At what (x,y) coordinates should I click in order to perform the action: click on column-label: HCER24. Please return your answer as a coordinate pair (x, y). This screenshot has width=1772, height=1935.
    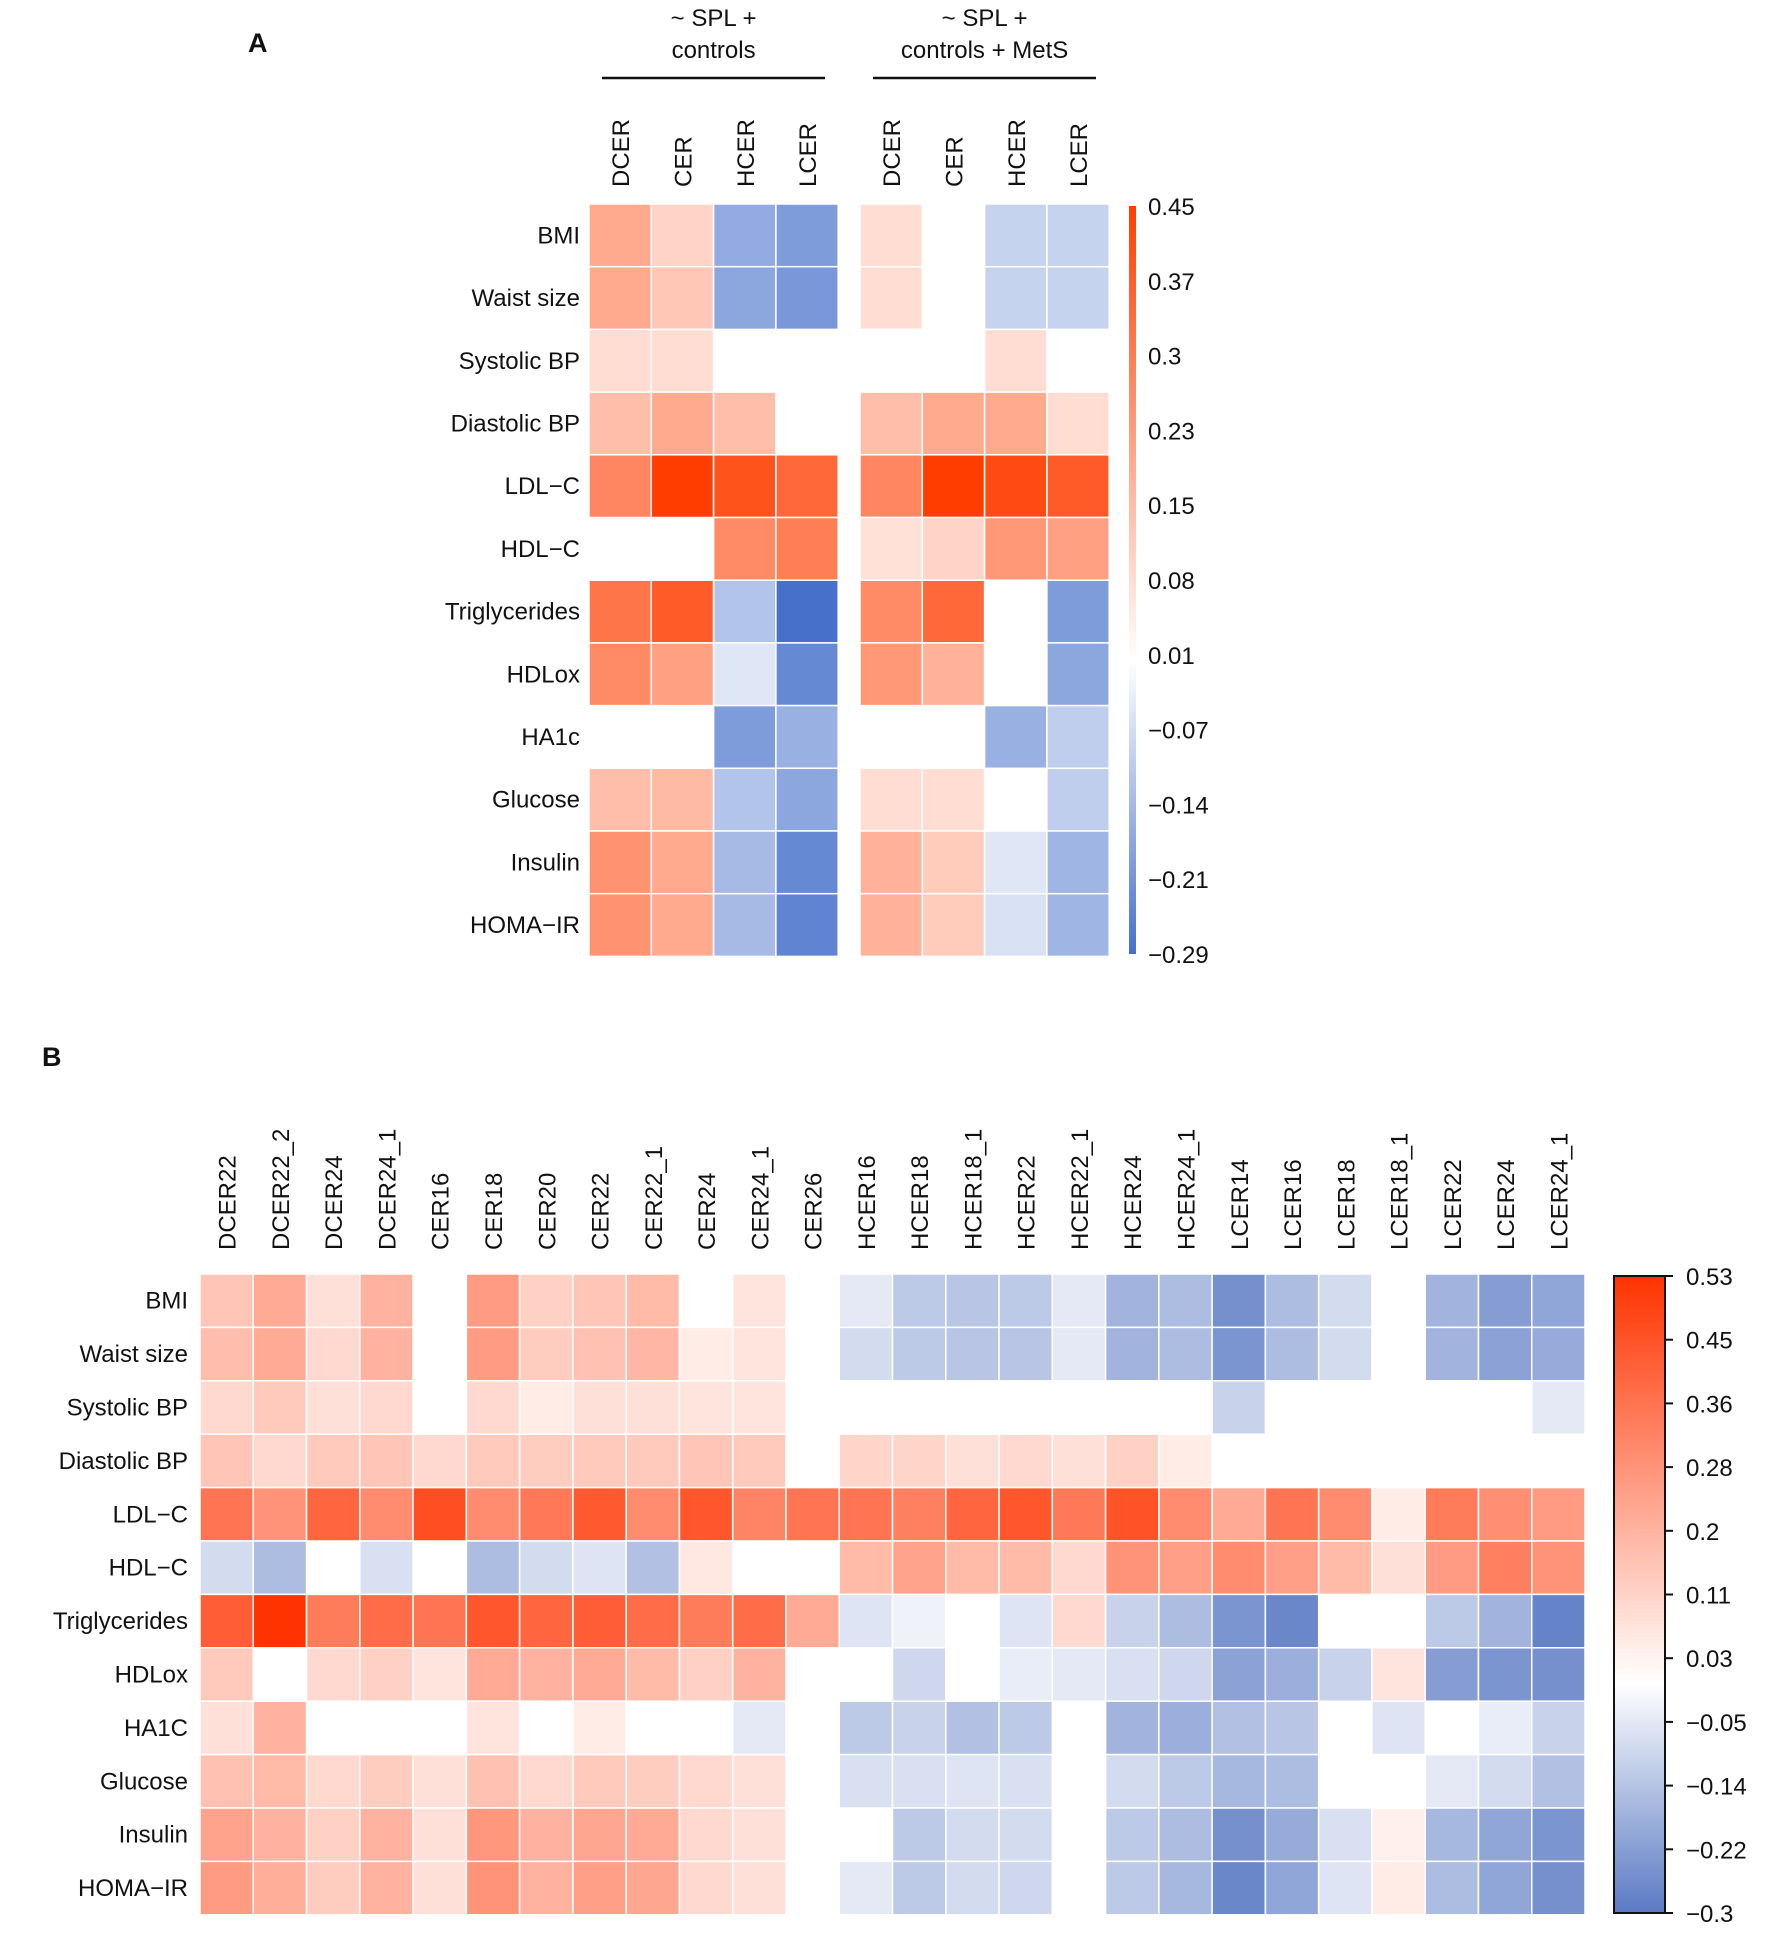
    Looking at the image, I should click on (1133, 1202).